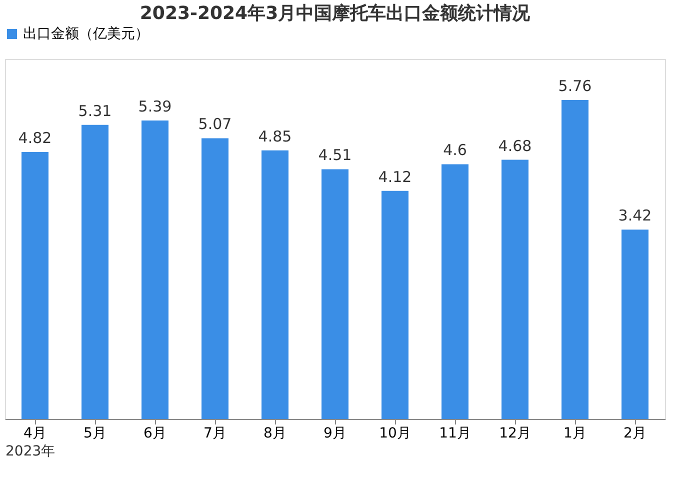 This screenshot has height=500, width=700. What do you see at coordinates (31, 452) in the screenshot?
I see `text: 2023年` at bounding box center [31, 452].